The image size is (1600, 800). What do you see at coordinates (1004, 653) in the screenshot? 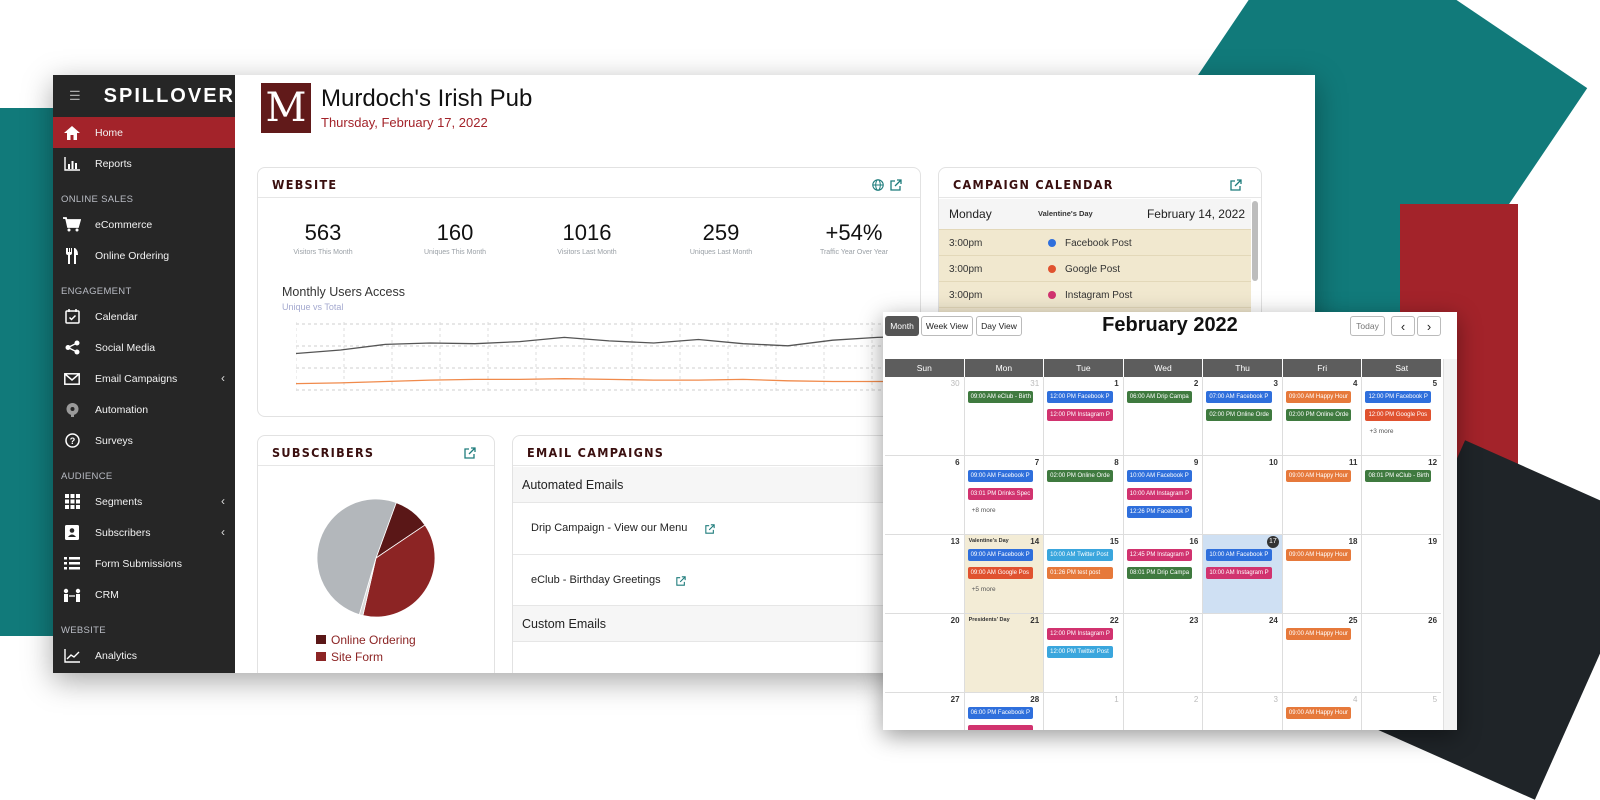
I see `calendar-day-cell: 21 Presidents' Day` at bounding box center [1004, 653].